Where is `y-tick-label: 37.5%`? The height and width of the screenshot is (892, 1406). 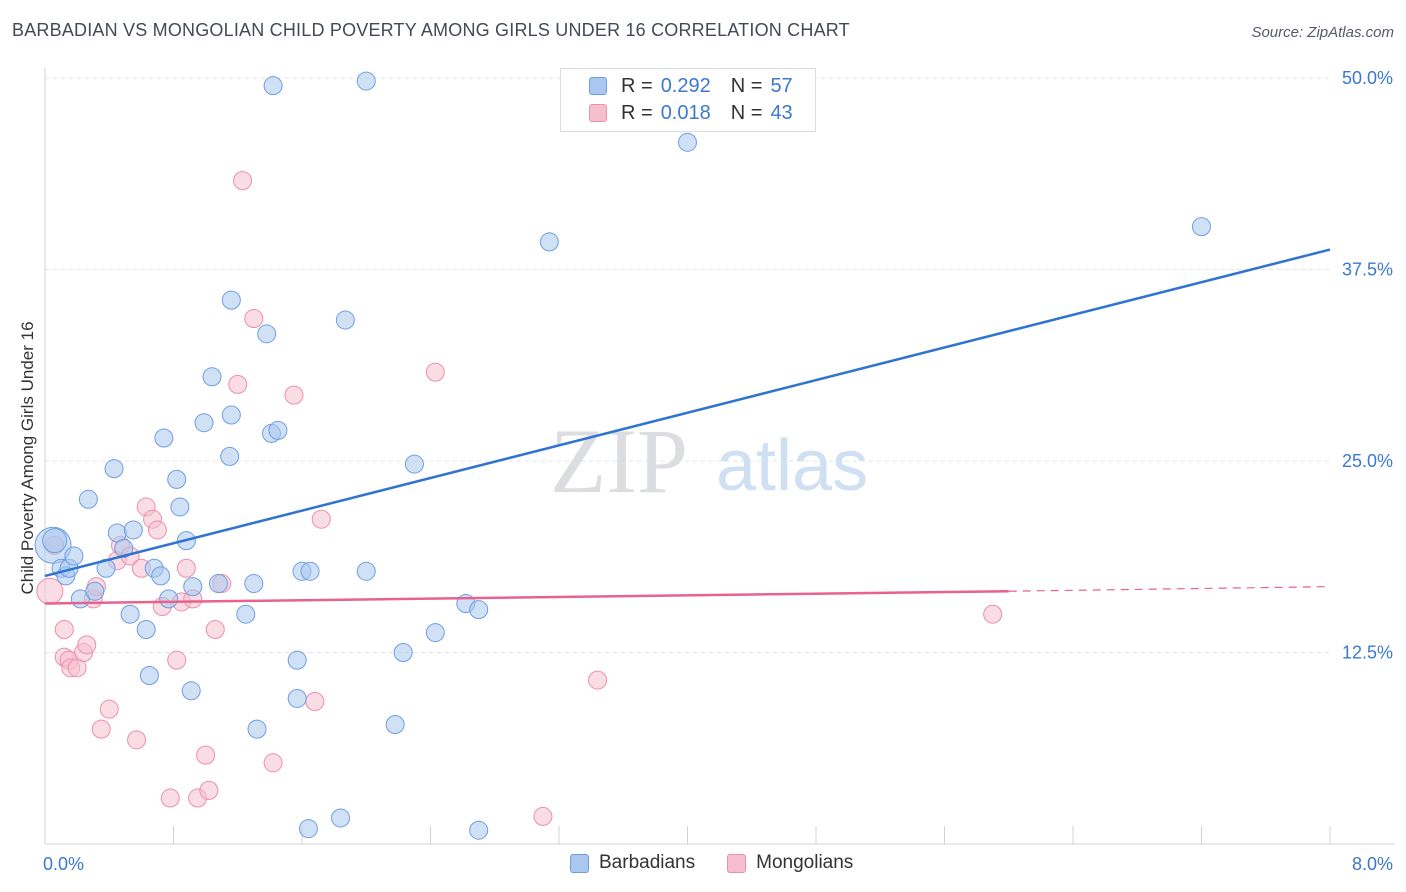
y-tick-label: 37.5% is located at coordinates (1367, 270).